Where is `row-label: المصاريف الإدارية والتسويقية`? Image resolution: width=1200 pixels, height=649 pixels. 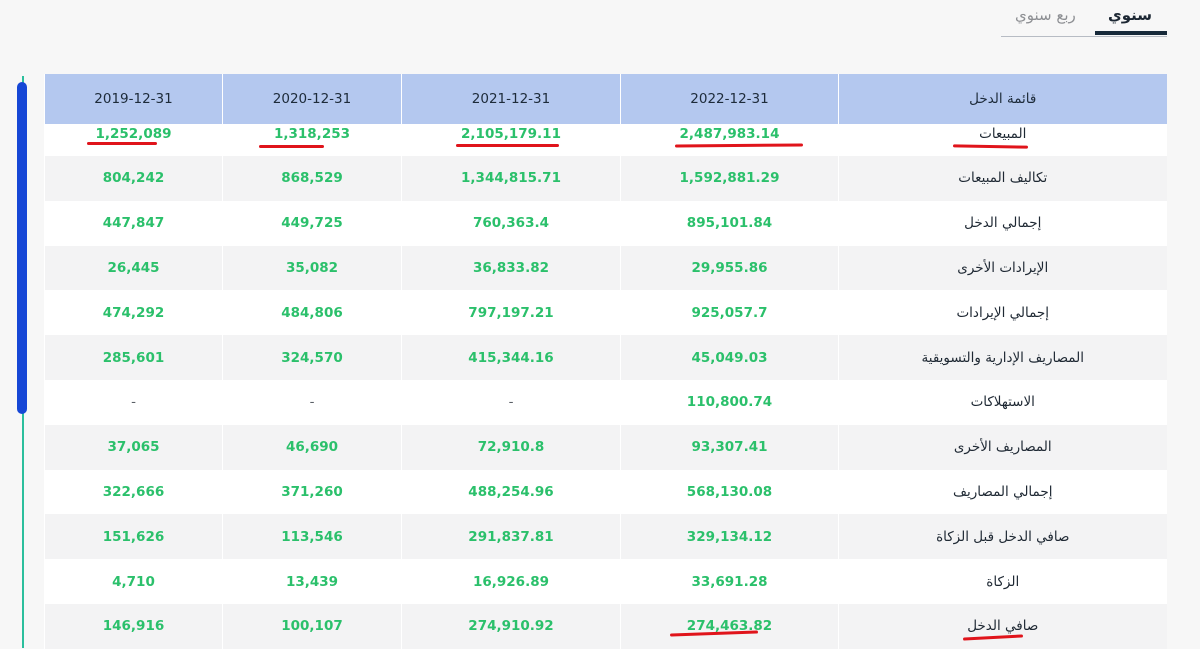 row-label: المصاريف الإدارية والتسويقية is located at coordinates (1002, 357).